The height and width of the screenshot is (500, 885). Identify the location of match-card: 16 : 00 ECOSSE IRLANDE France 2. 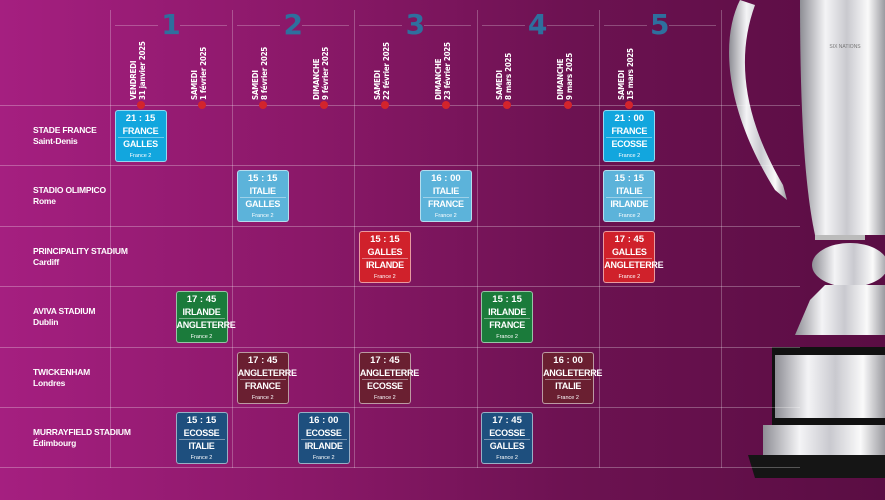
(323, 438).